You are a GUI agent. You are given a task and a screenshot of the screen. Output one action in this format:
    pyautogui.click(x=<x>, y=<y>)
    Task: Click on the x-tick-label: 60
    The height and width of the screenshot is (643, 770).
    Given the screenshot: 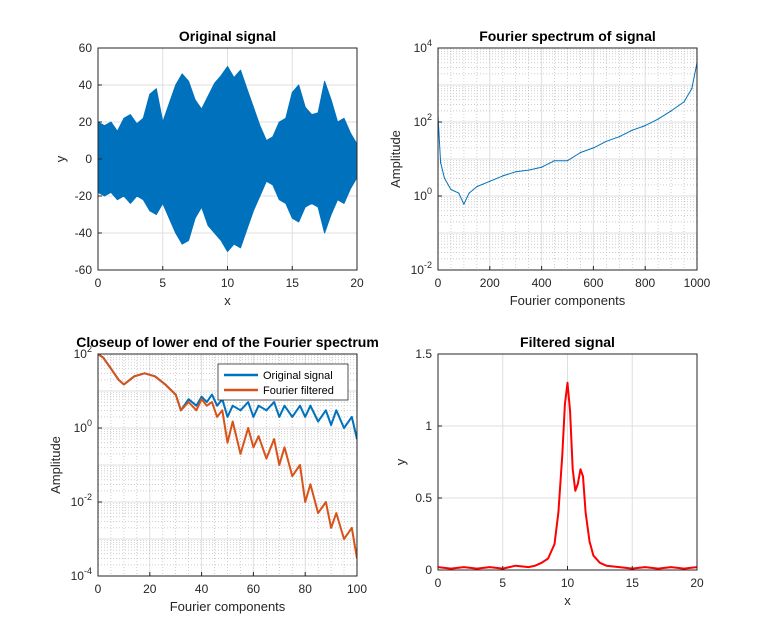 What is the action you would take?
    pyautogui.click(x=254, y=589)
    